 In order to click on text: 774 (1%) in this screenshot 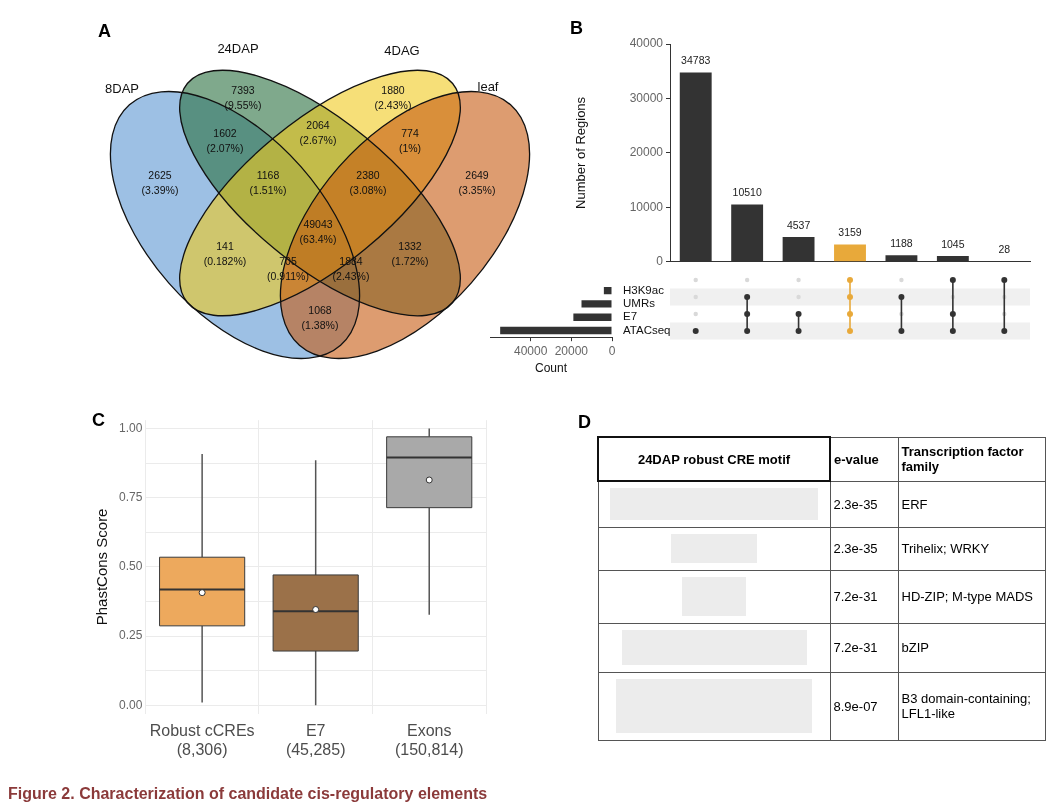, I will do `click(410, 140)`.